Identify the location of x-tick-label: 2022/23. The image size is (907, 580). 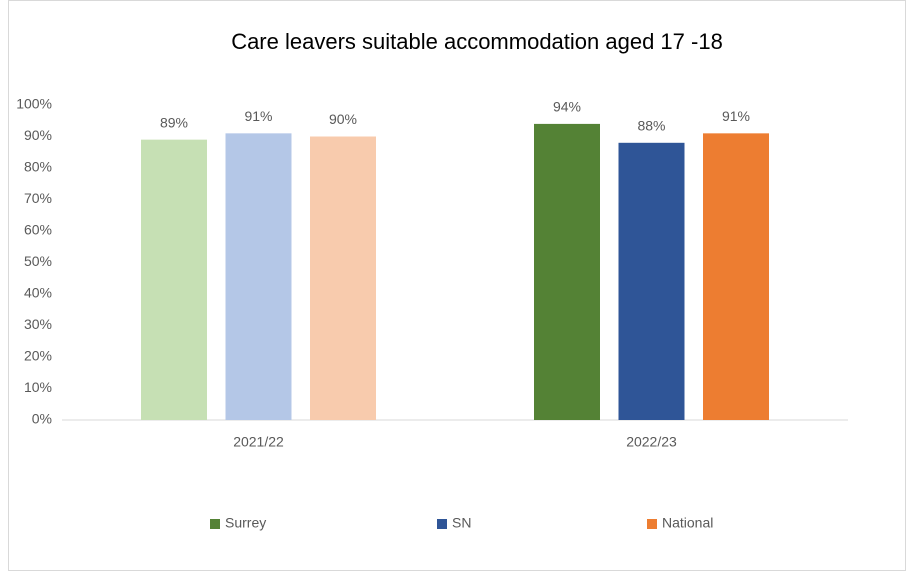
(651, 442).